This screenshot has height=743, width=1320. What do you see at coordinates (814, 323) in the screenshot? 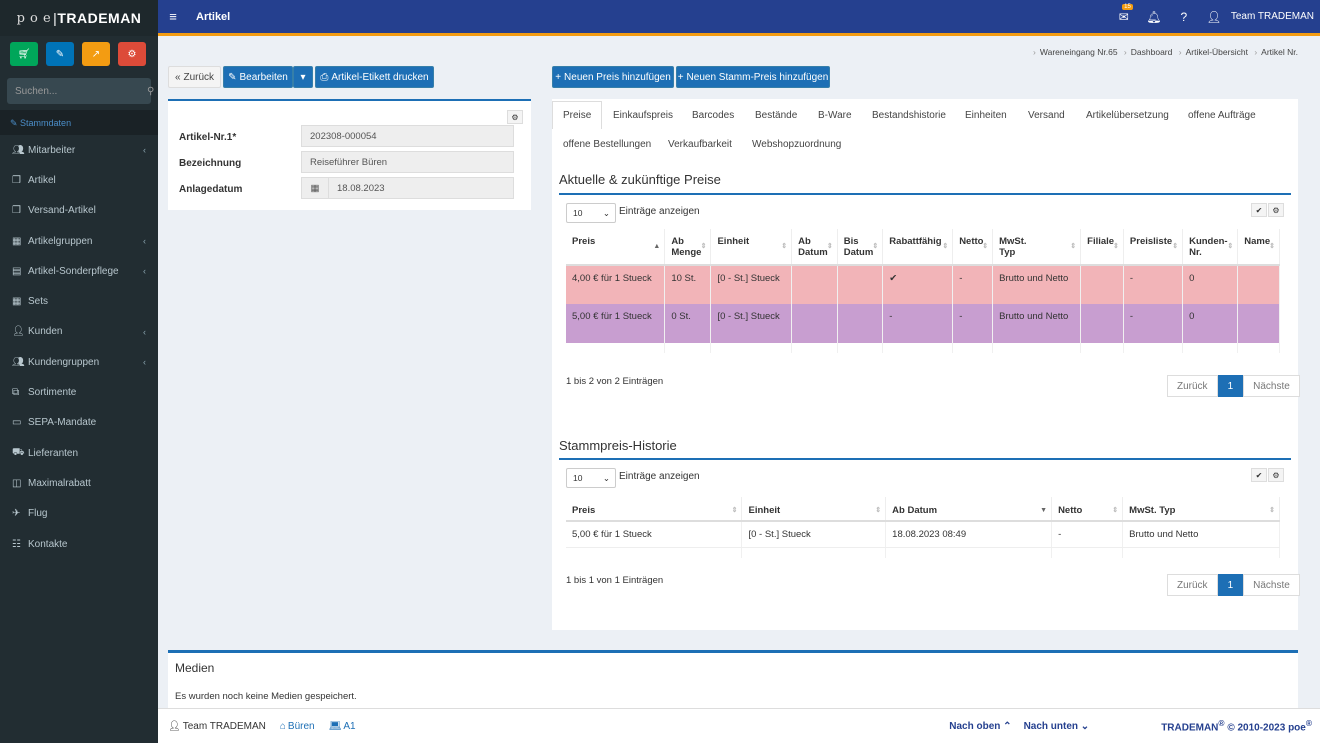
I see `table-cell` at bounding box center [814, 323].